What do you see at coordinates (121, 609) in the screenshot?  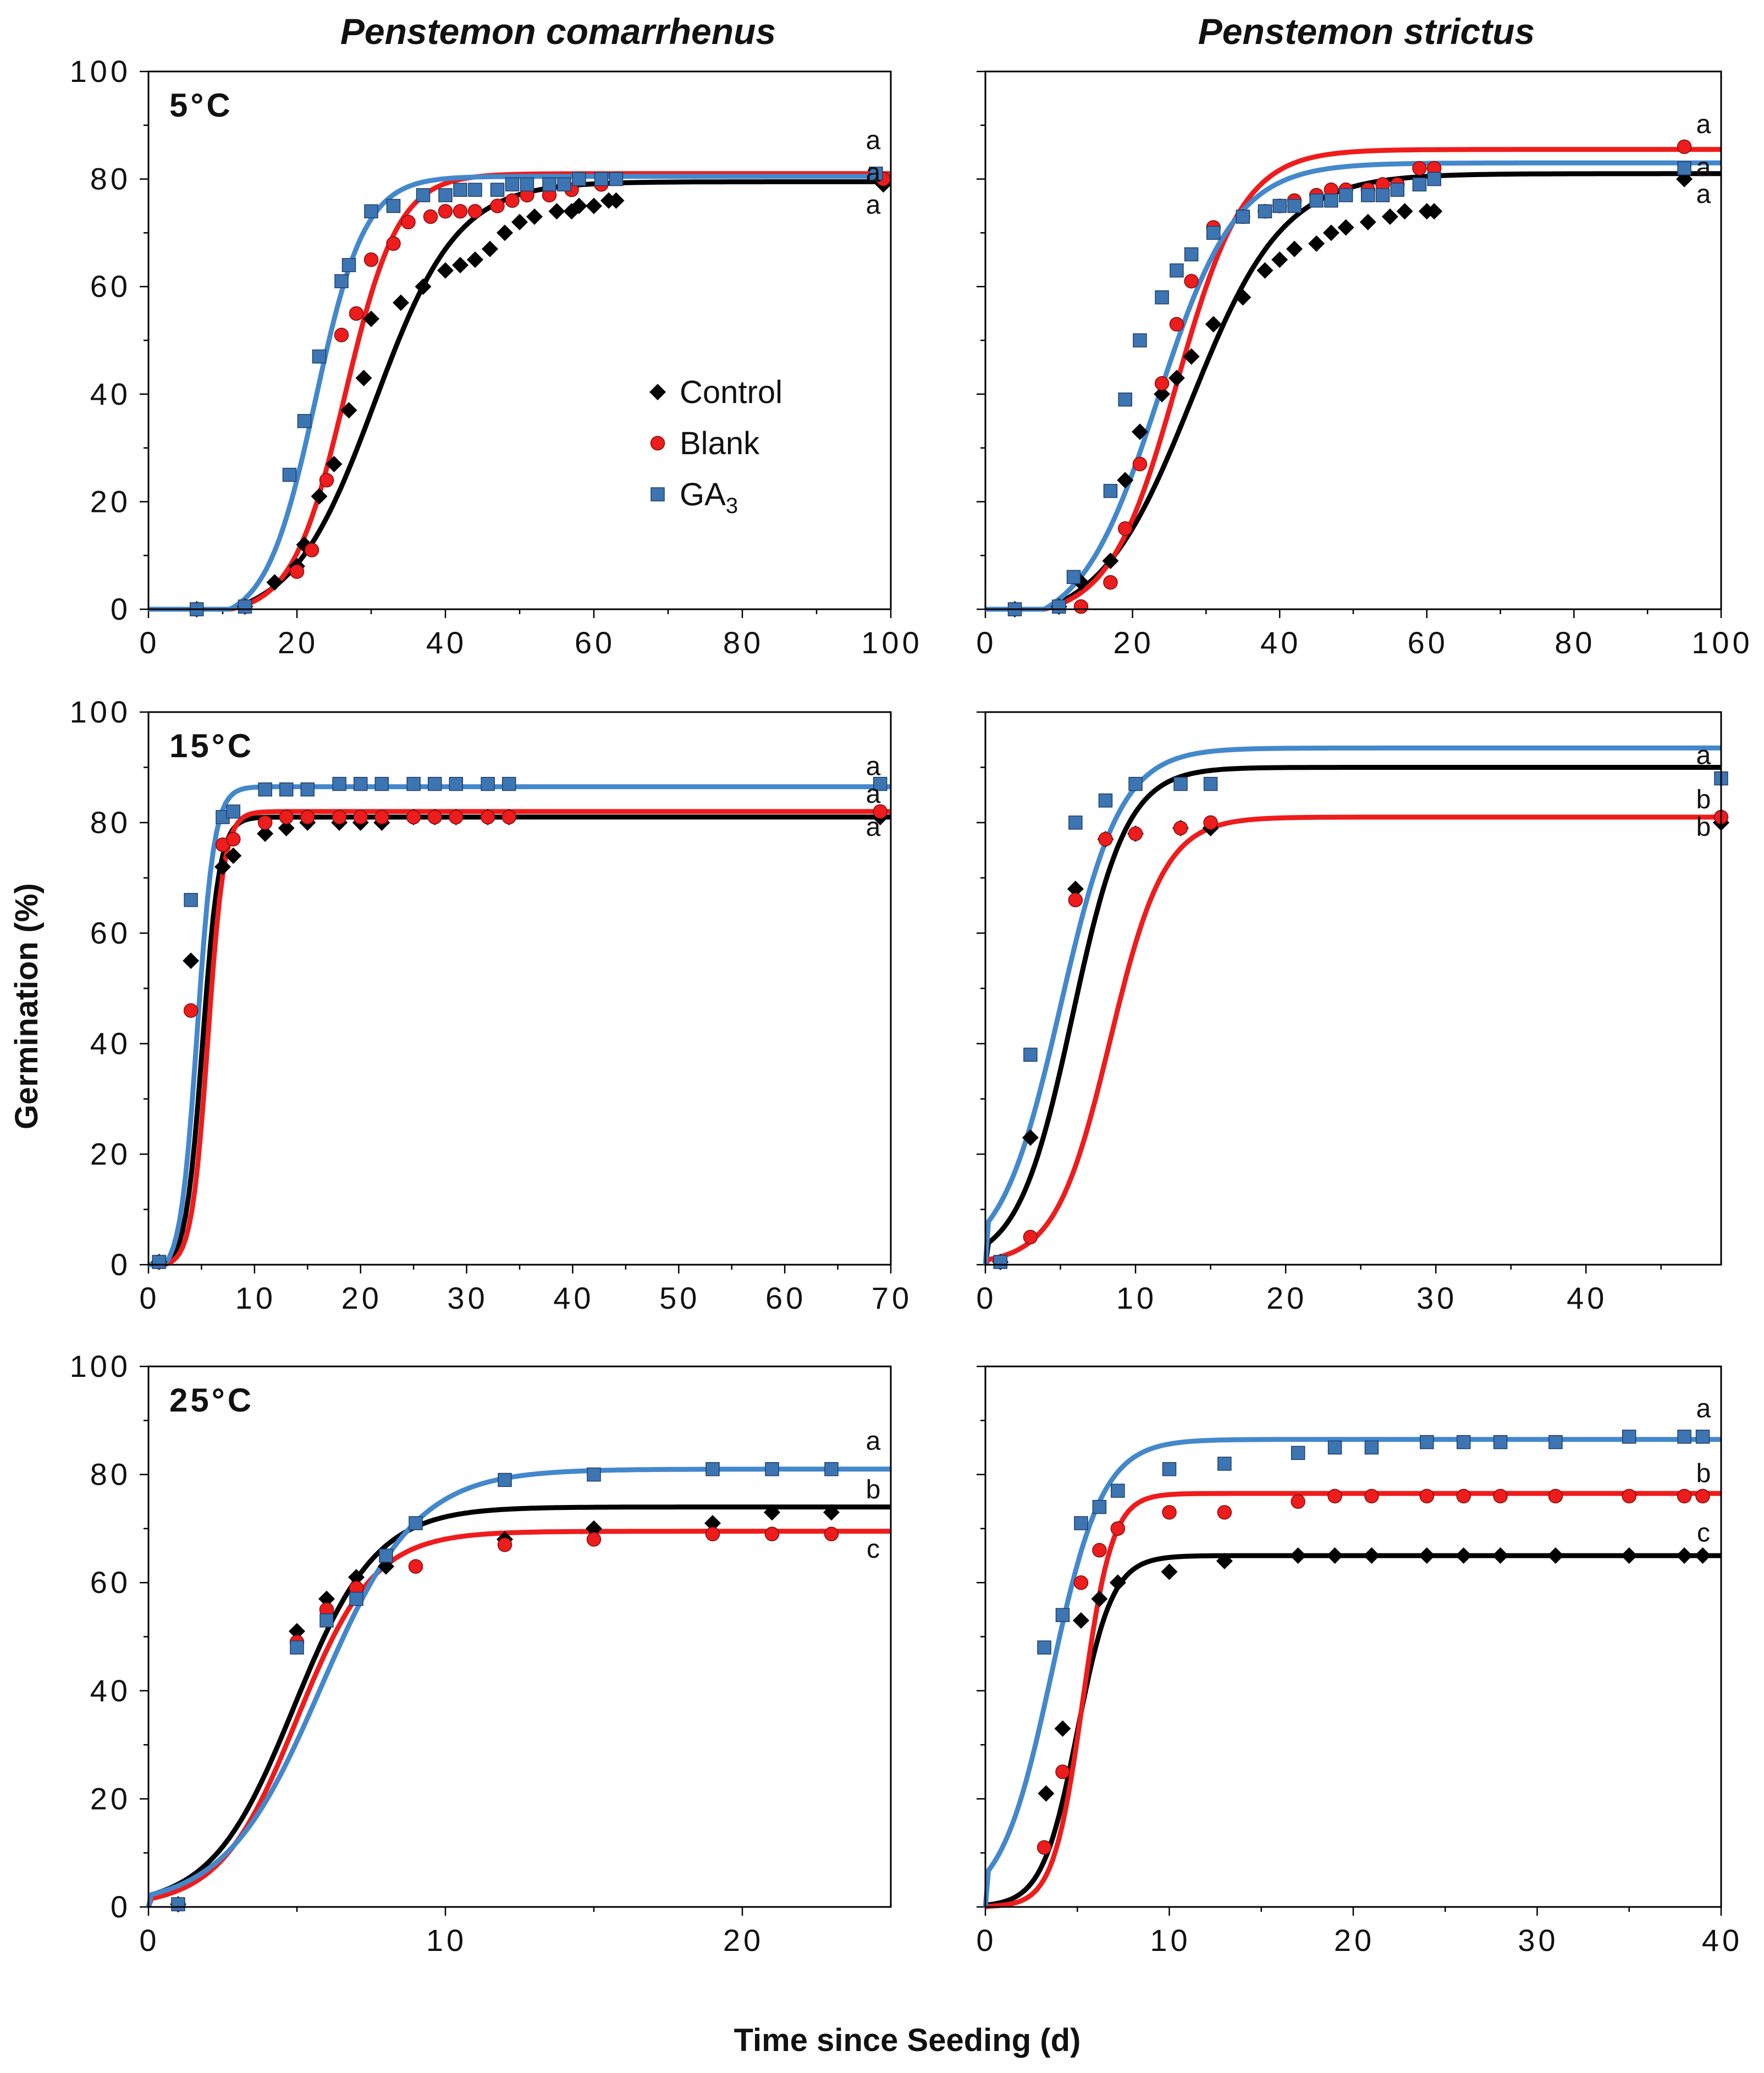 I see `y-tick-label: 0` at bounding box center [121, 609].